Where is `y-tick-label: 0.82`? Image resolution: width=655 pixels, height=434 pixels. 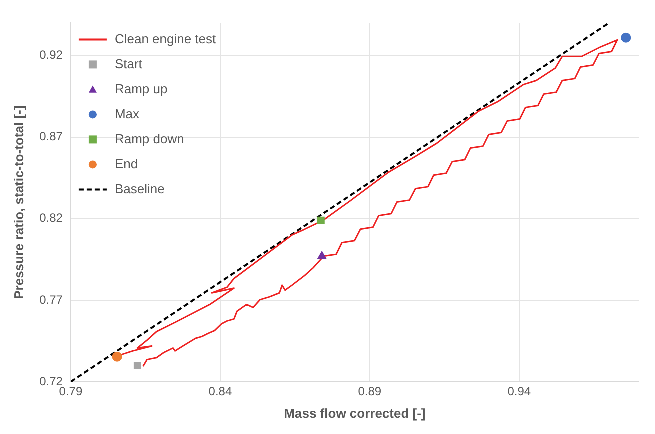
y-tick-label: 0.82 is located at coordinates (52, 218).